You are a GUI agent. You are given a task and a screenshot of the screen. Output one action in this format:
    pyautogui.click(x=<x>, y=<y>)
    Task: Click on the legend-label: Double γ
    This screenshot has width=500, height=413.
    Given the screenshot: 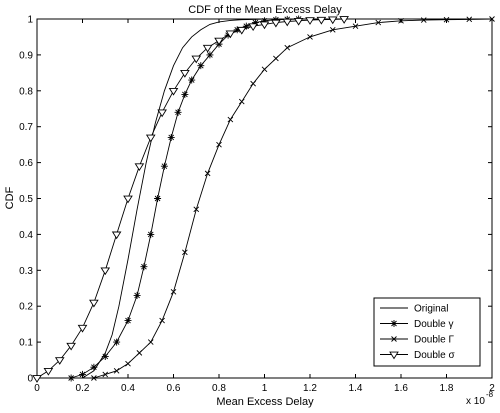 What is the action you would take?
    pyautogui.click(x=433, y=324)
    